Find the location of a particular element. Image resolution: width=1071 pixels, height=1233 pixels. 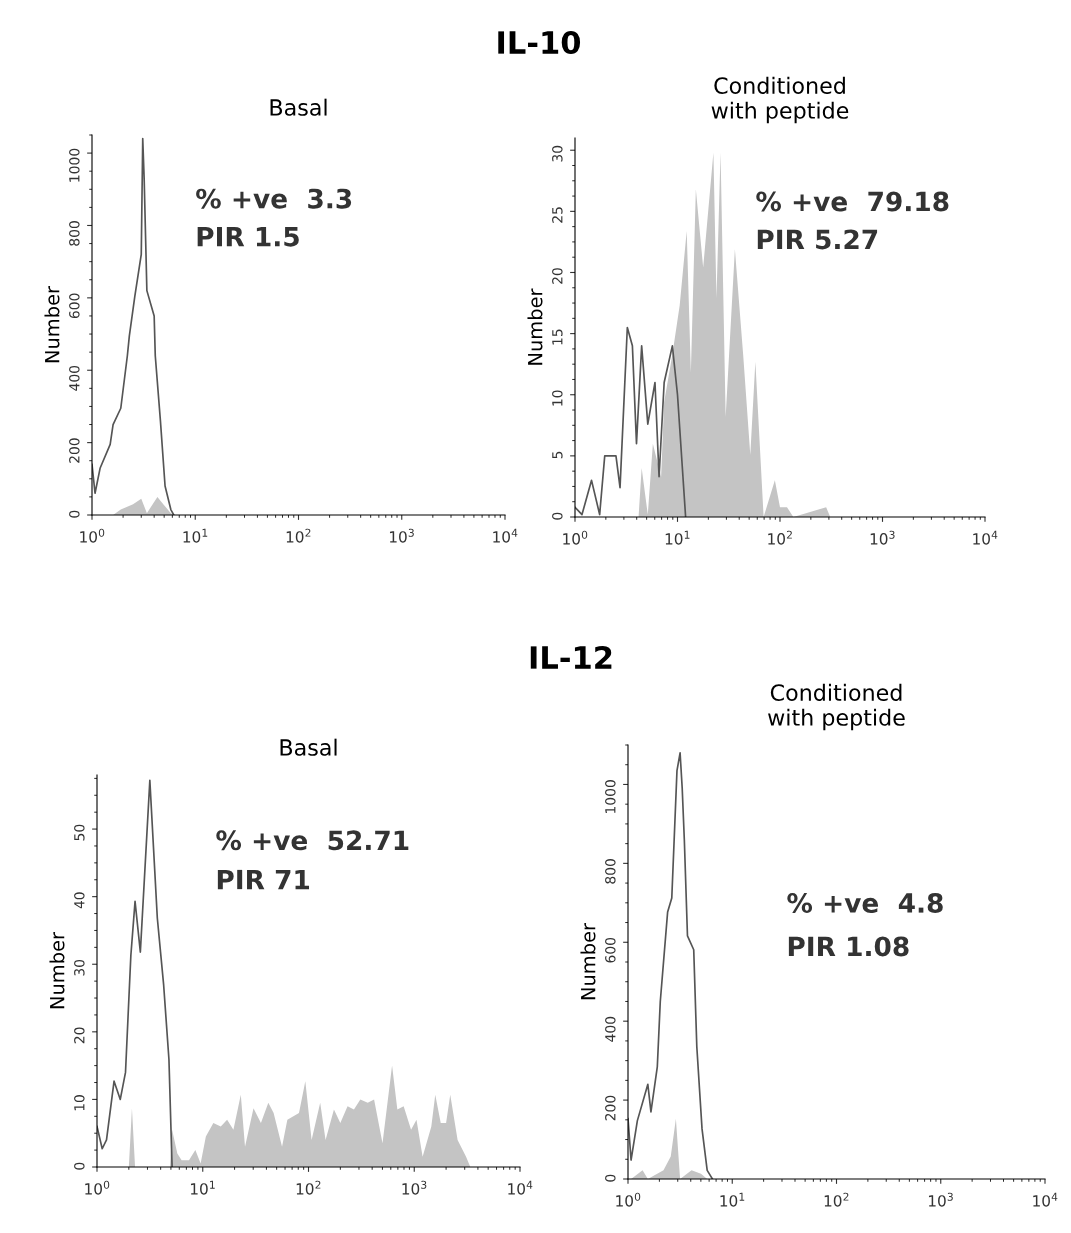

y-tick-label: 40 is located at coordinates (79, 900).